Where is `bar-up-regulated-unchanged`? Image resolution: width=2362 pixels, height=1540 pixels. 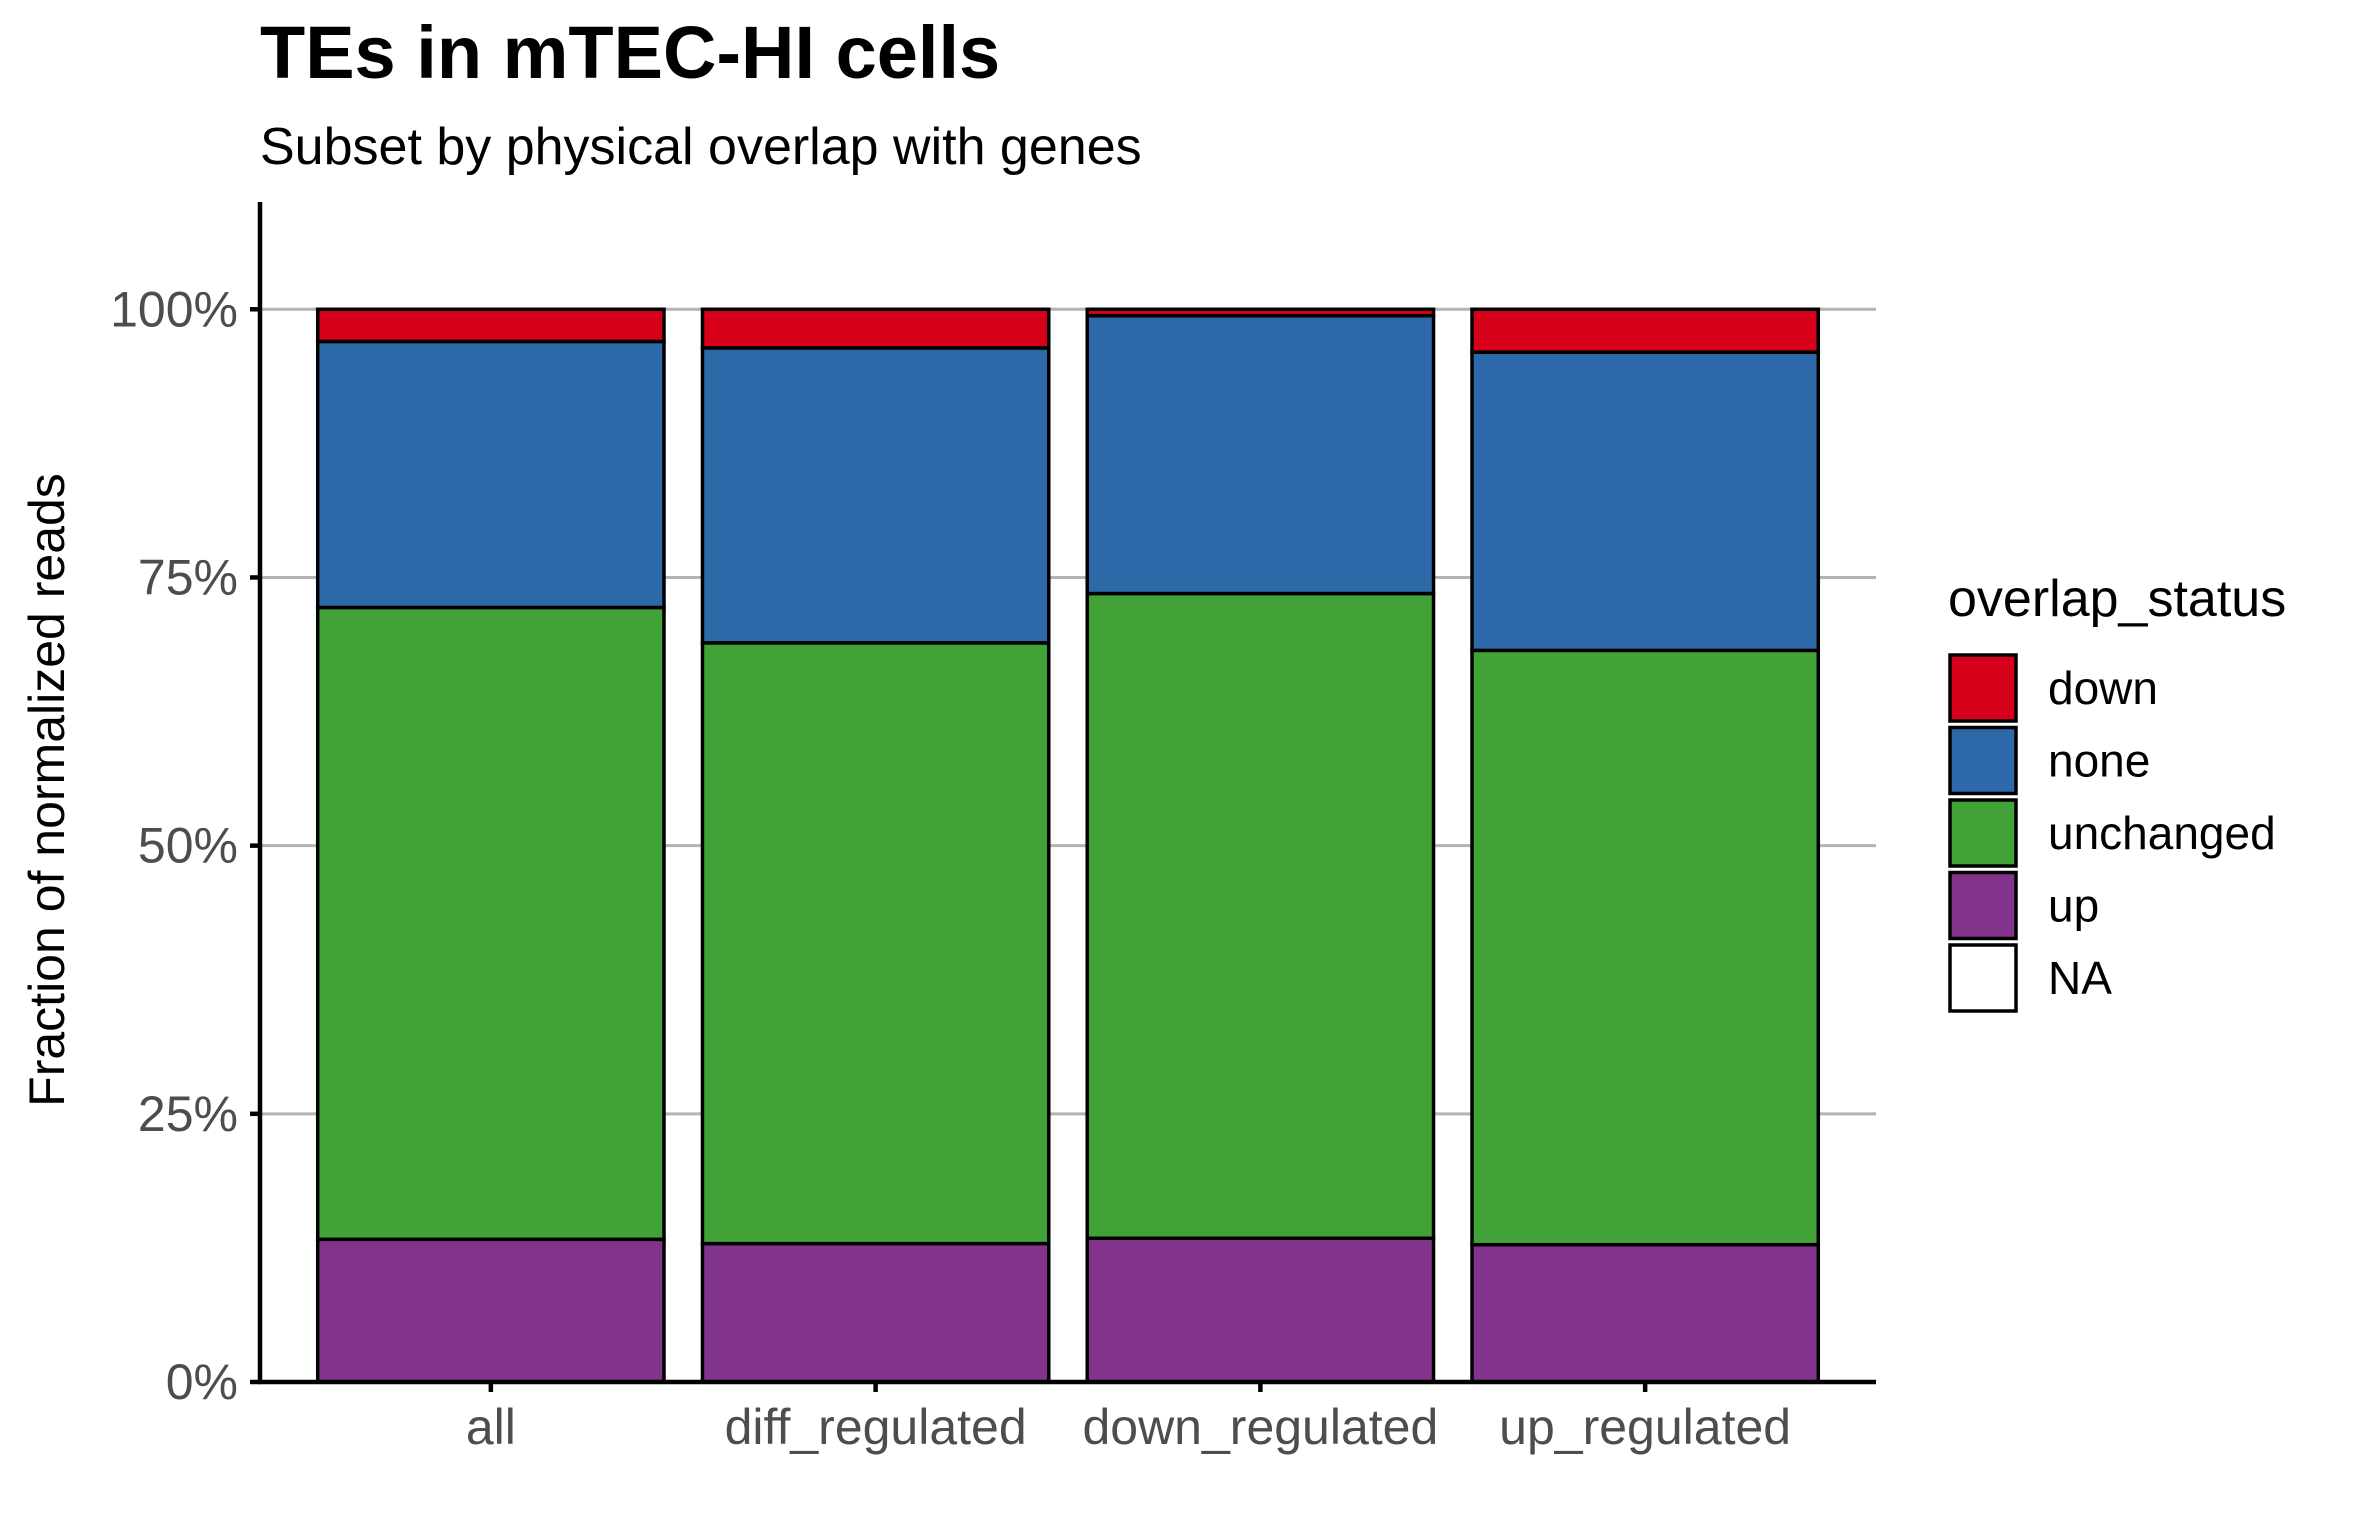 bar-up-regulated-unchanged is located at coordinates (1645, 947).